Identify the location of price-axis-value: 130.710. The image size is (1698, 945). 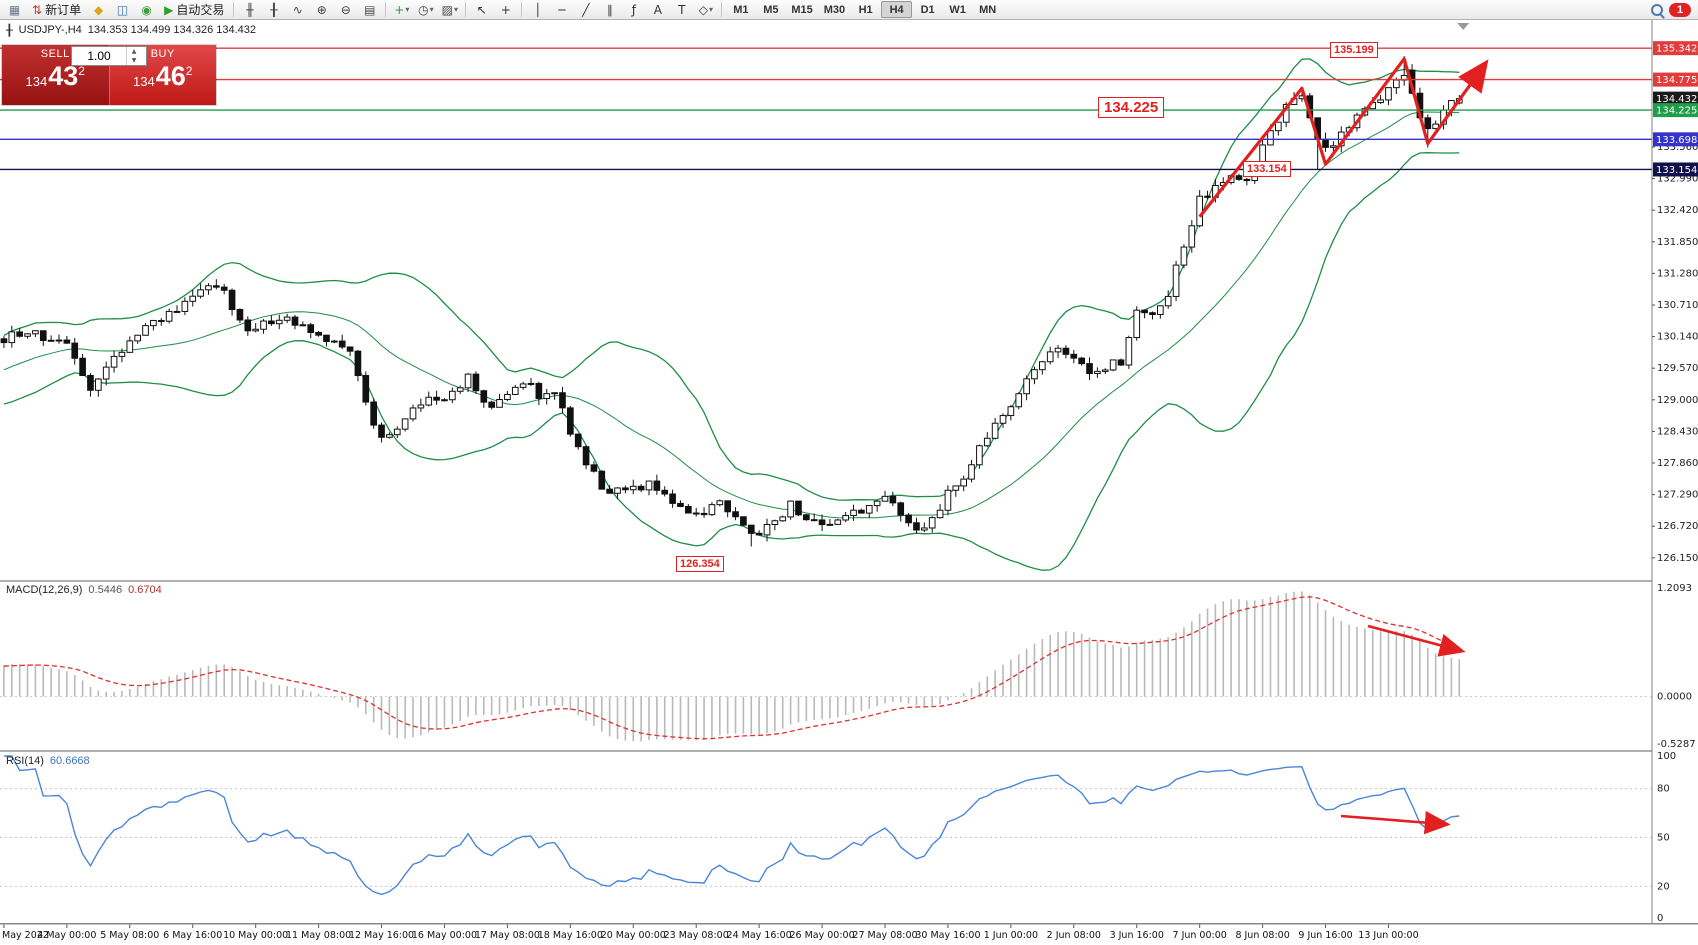
(1677, 305).